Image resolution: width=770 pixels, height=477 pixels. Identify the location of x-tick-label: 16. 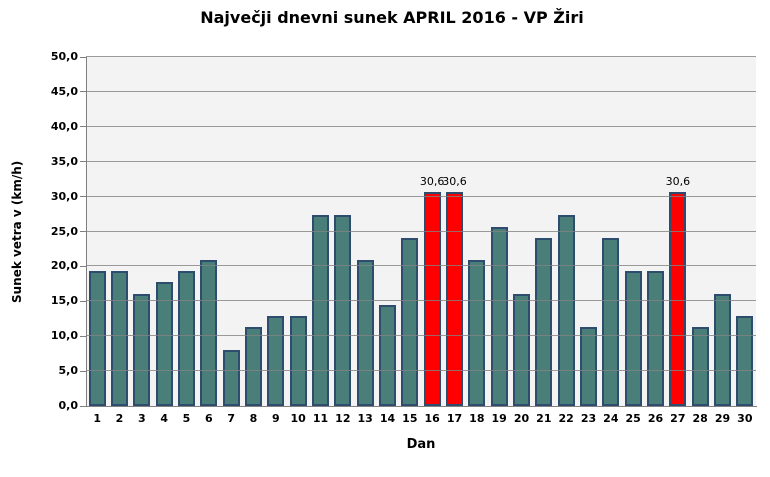
(432, 418).